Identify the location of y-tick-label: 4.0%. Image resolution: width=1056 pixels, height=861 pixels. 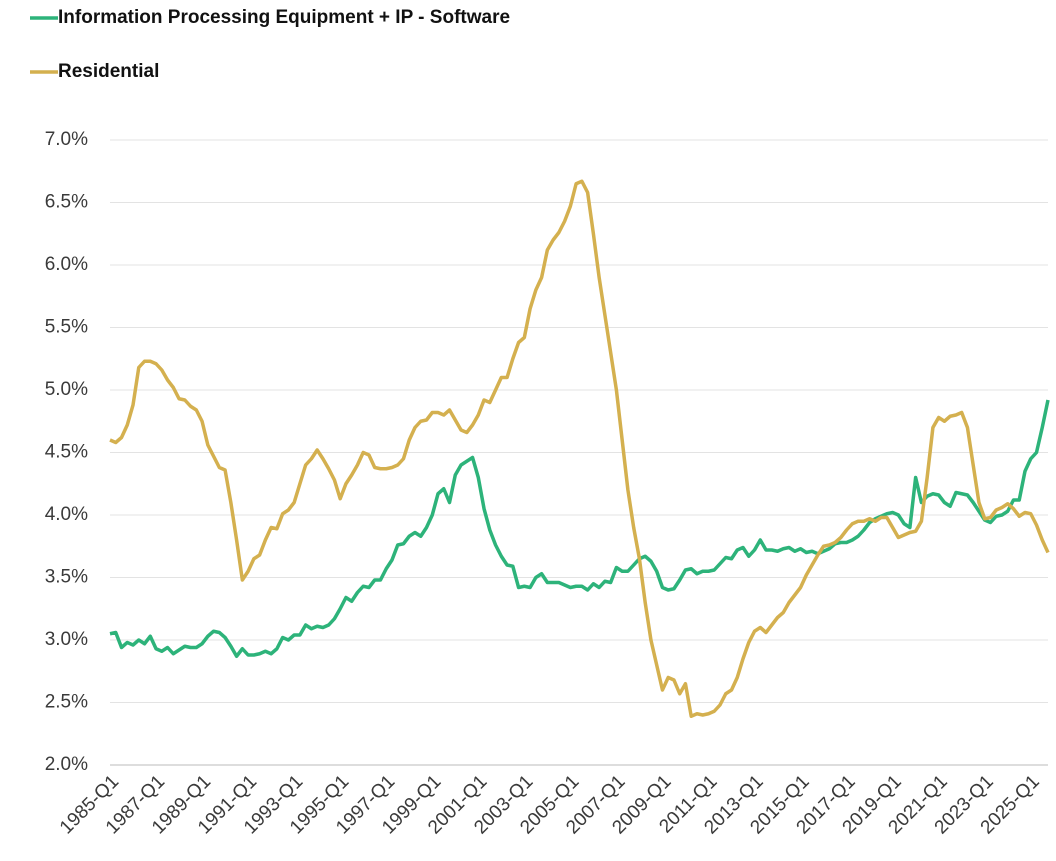
(66, 514).